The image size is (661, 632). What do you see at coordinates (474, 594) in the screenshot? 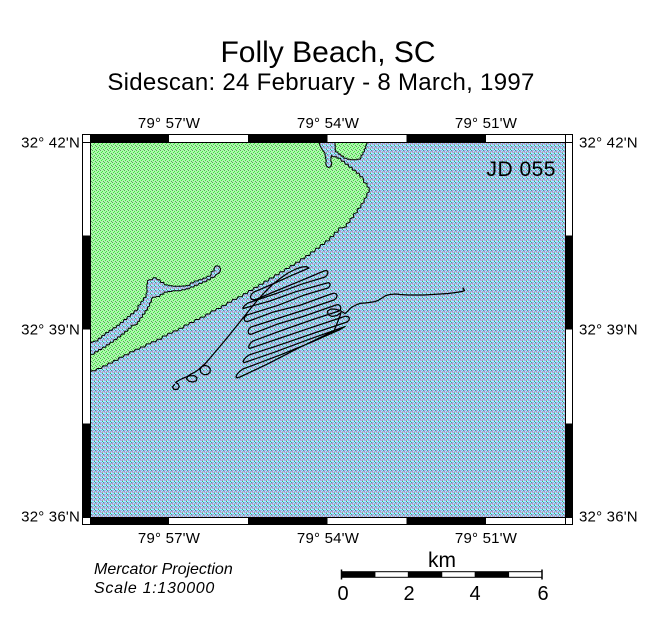
I see `scalebar-number-2: 4` at bounding box center [474, 594].